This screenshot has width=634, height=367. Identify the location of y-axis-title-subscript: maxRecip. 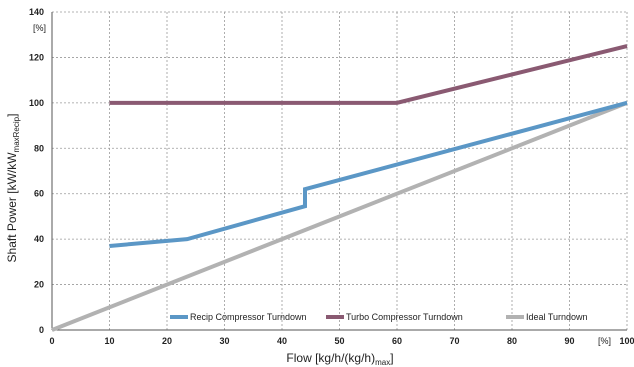
(16, 134).